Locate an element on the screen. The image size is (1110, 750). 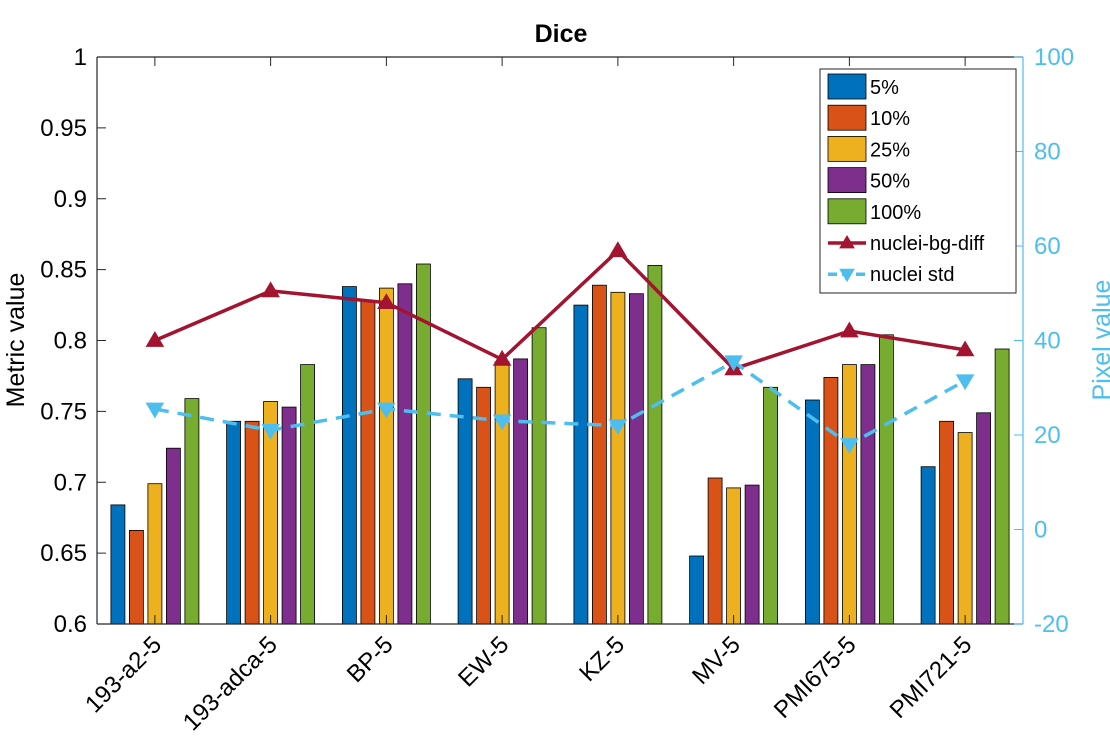
legend: 5% 10% 25% 50% 100% nuclei-bg-diff nuclei std is located at coordinates (918, 181).